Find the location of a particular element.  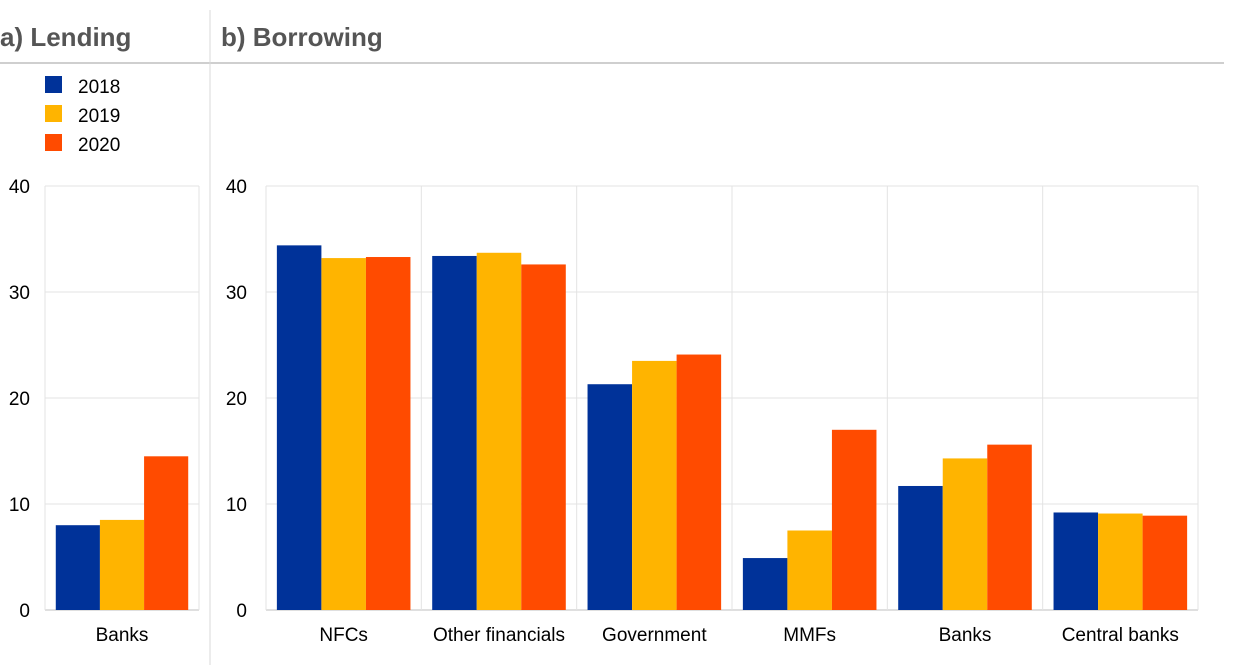

panel-b-title: b) Borrowing is located at coordinates (302, 37).